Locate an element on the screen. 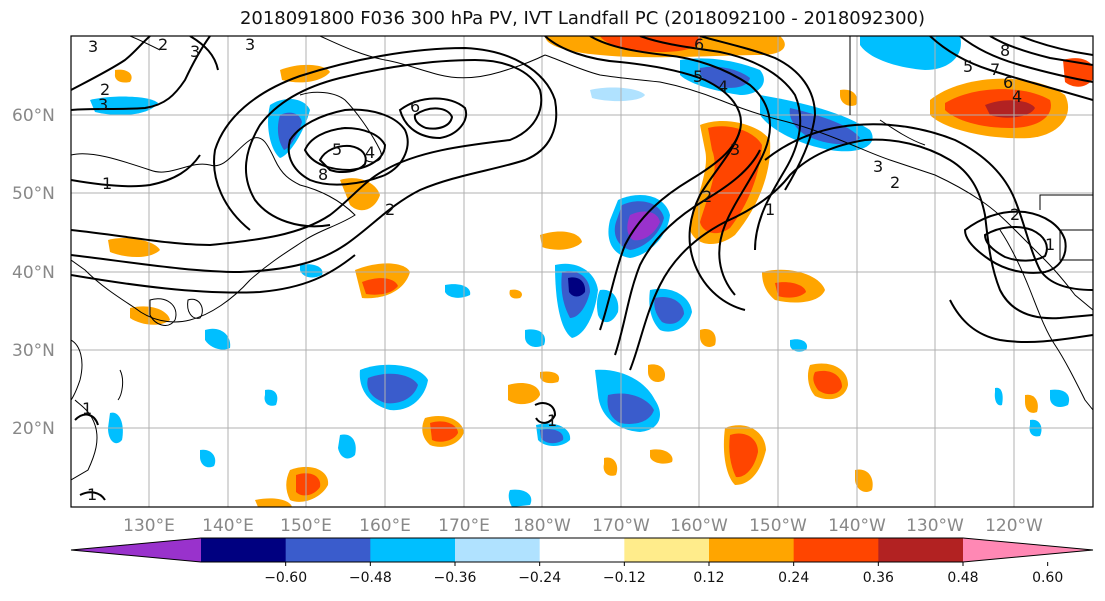 The height and width of the screenshot is (601, 1105). lon-label: 130°W is located at coordinates (935, 526).